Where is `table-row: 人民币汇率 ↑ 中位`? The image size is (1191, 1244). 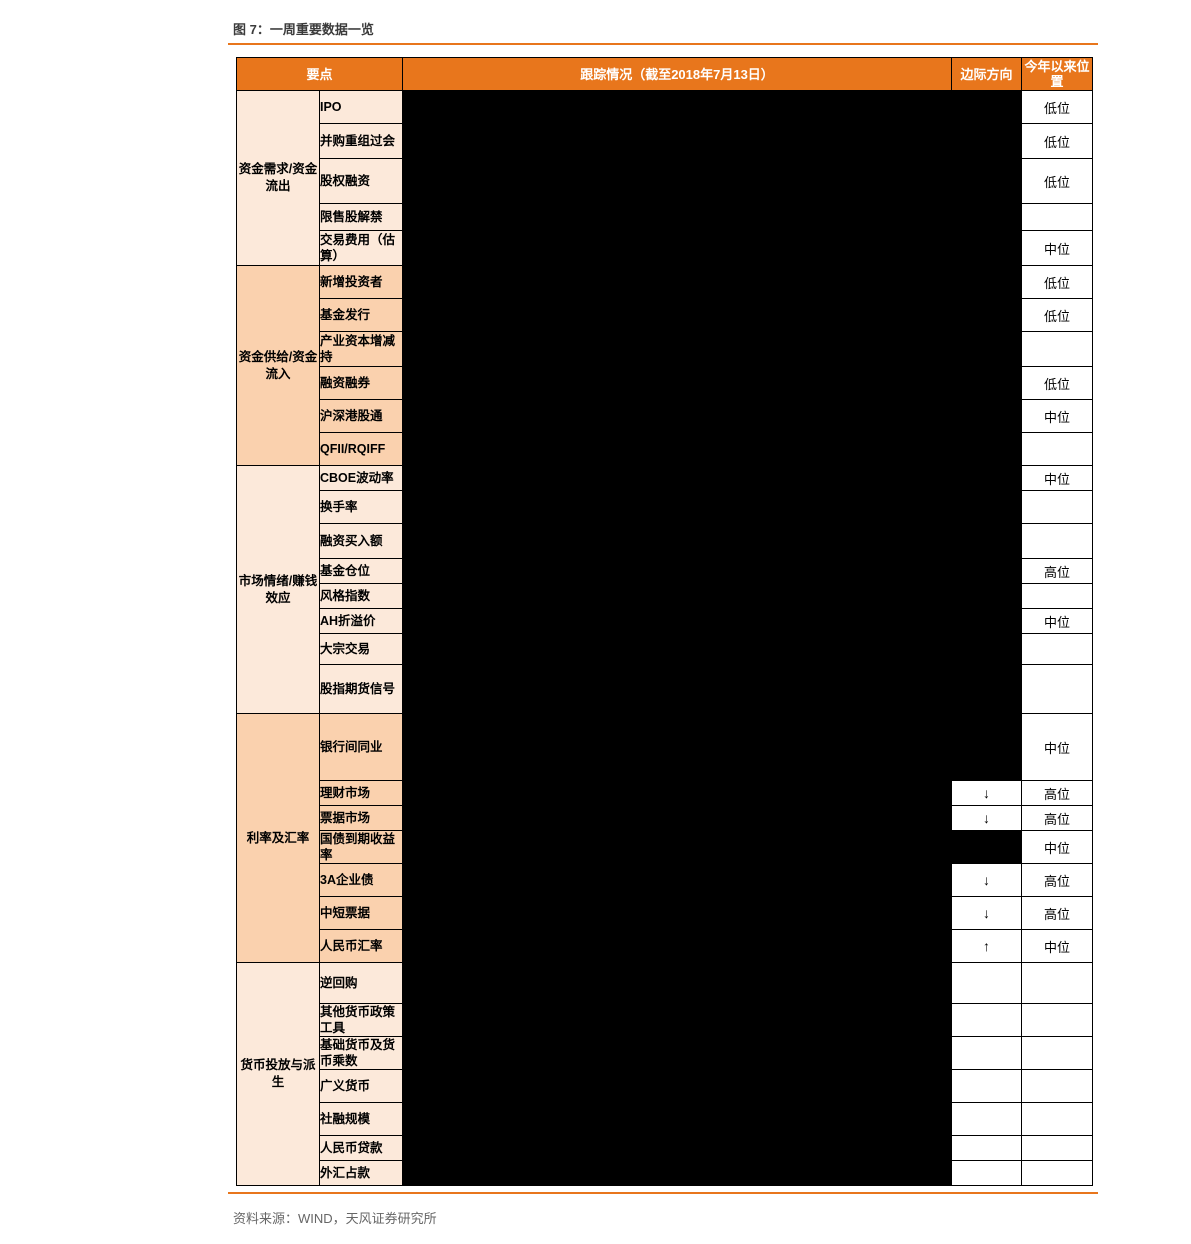
table-row: 人民币汇率 ↑ 中位 is located at coordinates (665, 946).